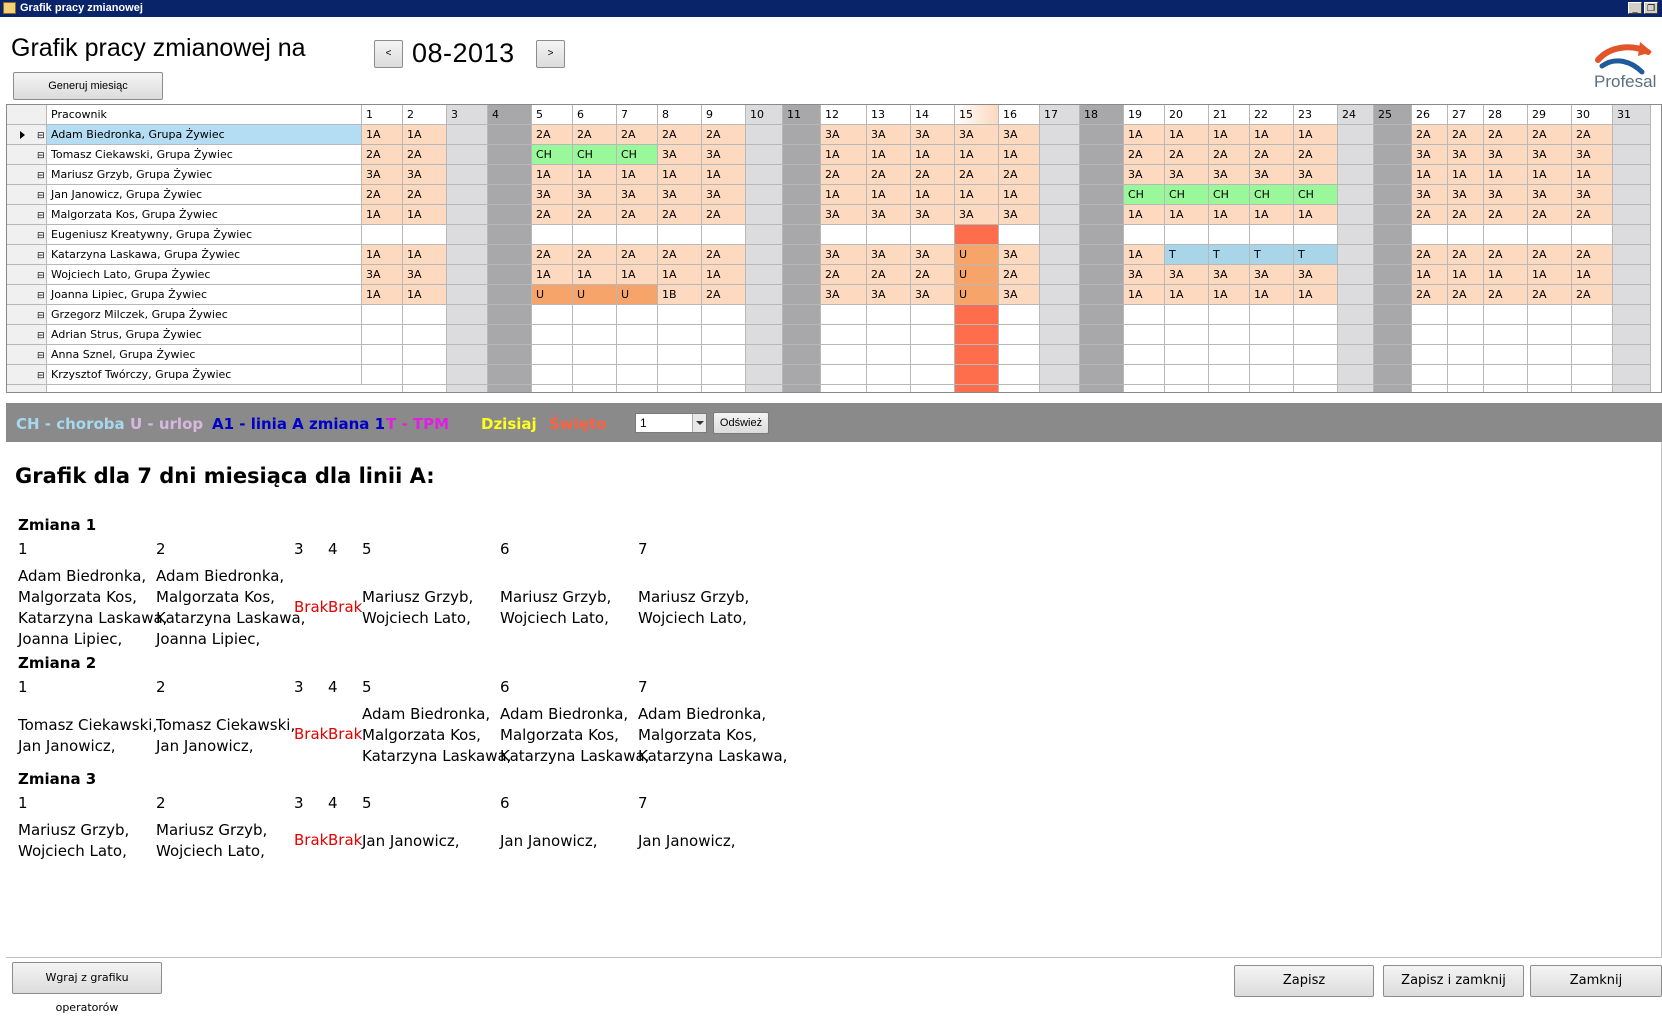 This screenshot has width=1662, height=1023. What do you see at coordinates (87, 988) in the screenshot?
I see `import-operators-button: Wgraj z grafiku operatorów` at bounding box center [87, 988].